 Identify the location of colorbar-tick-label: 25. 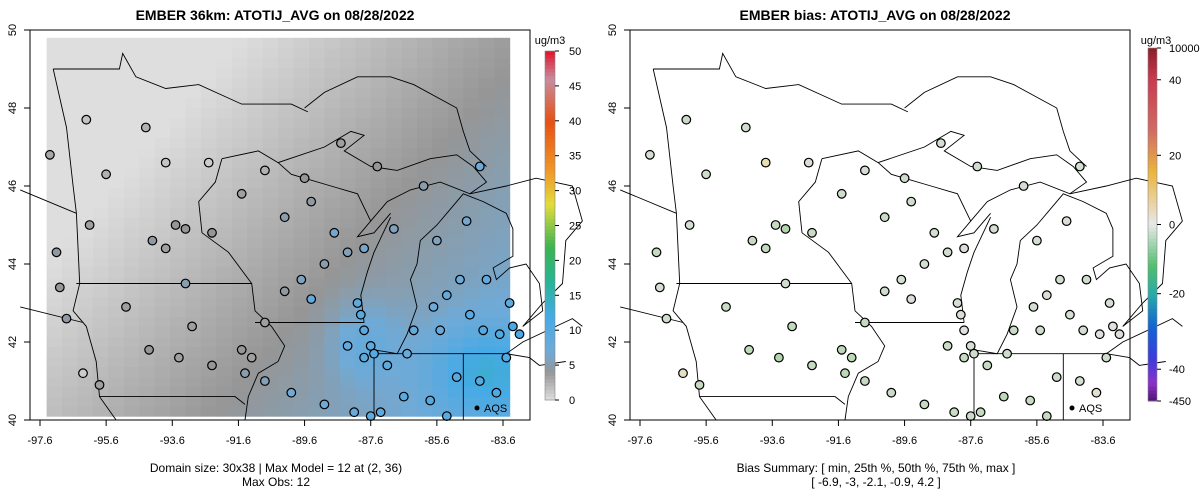
(575, 227).